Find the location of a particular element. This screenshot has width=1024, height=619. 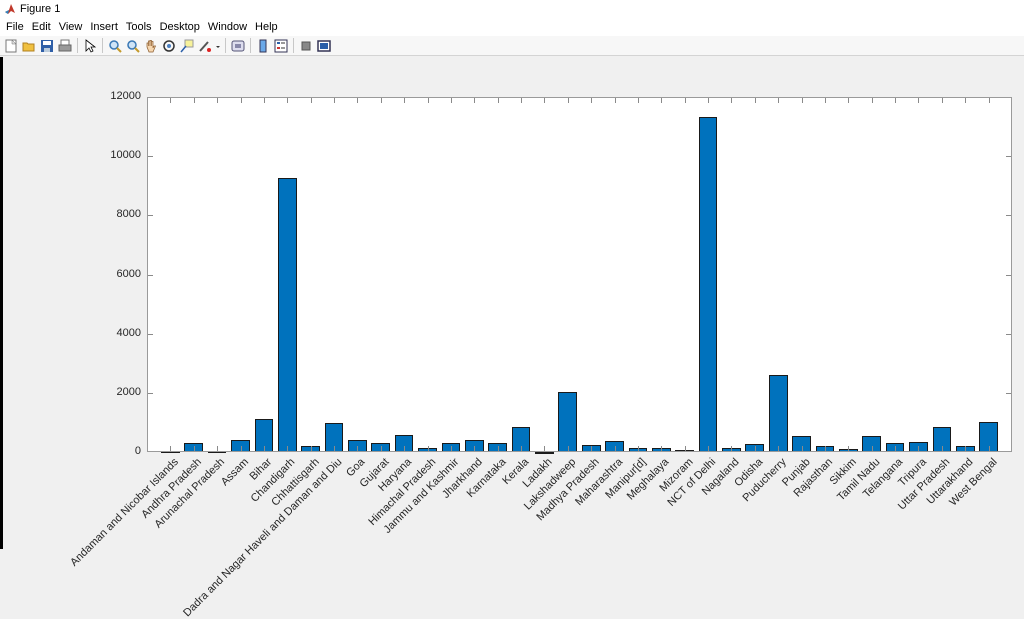

window-title-bar: Figure 1 is located at coordinates (512, 9).